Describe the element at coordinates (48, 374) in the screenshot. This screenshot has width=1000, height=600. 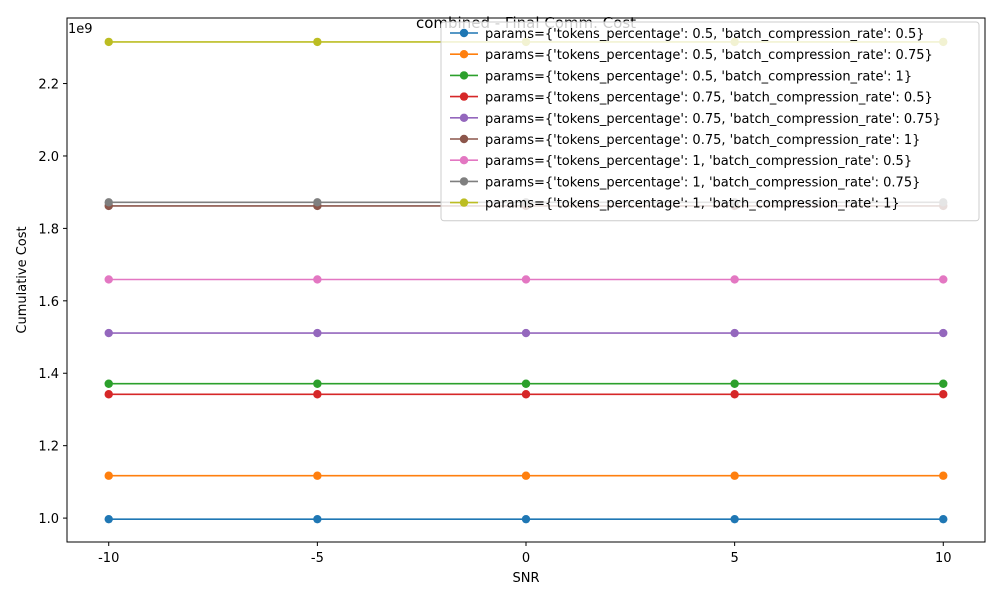
I see `y-tick-label: 1.4` at that location.